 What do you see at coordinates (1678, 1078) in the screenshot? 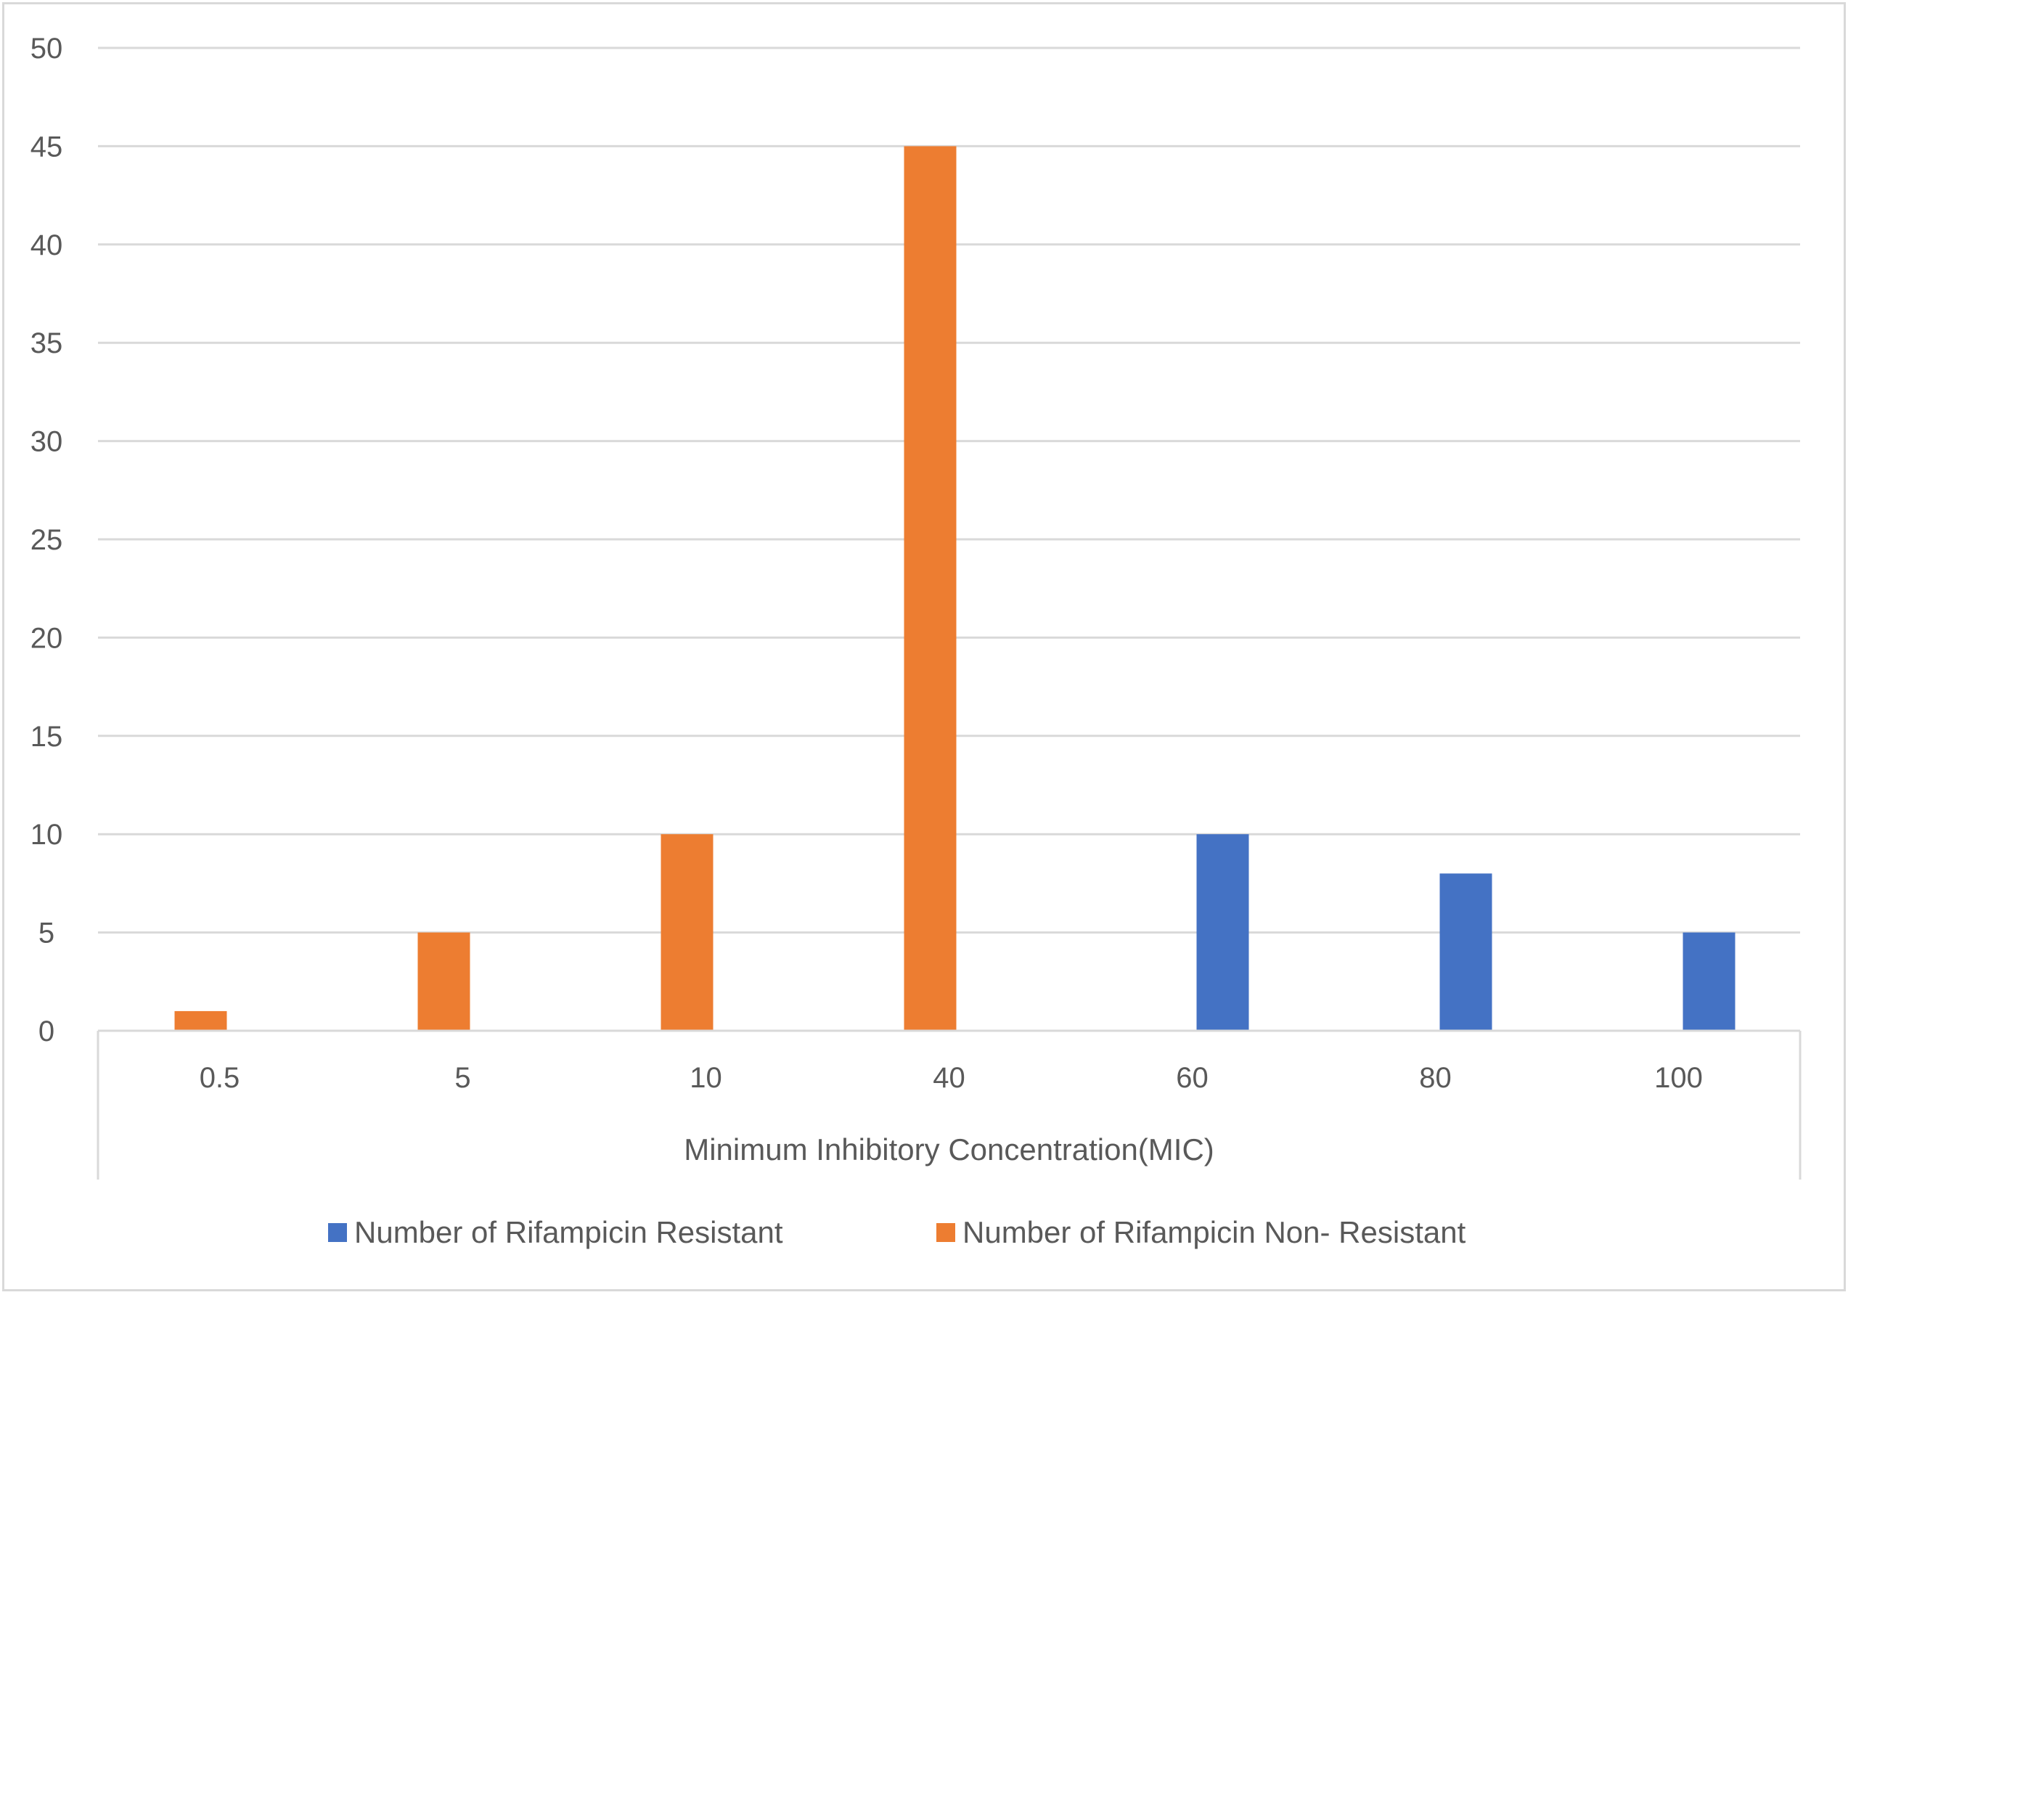
I see `x-tick-label-100: 100` at bounding box center [1678, 1078].